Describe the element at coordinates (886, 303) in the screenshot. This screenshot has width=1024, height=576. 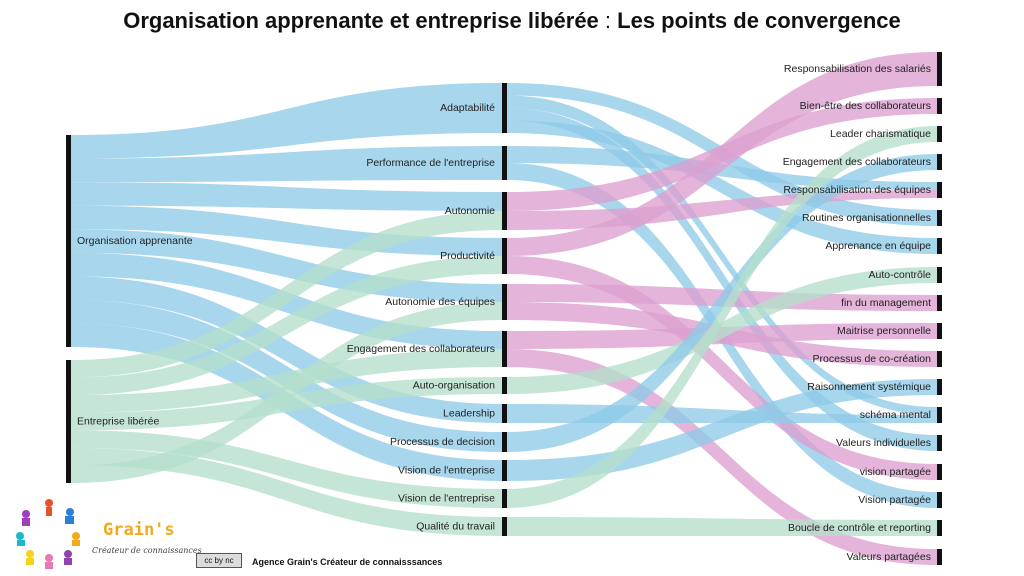
I see `node-label: fin du management` at that location.